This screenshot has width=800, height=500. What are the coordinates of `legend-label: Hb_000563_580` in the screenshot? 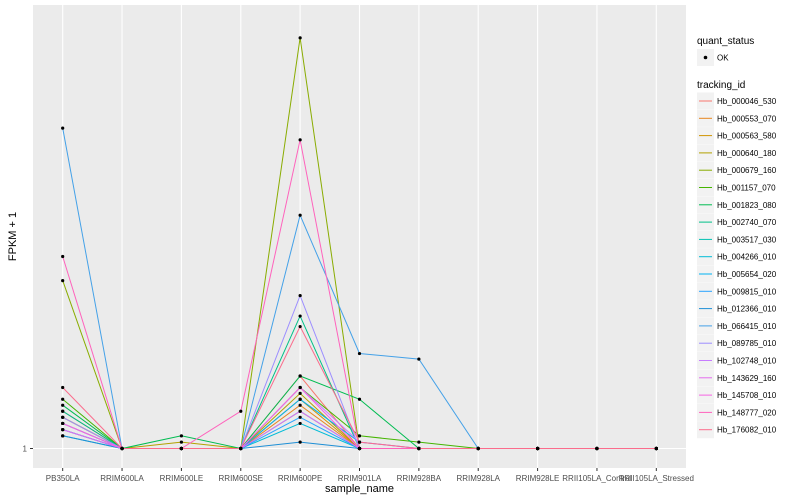 It's located at (747, 136).